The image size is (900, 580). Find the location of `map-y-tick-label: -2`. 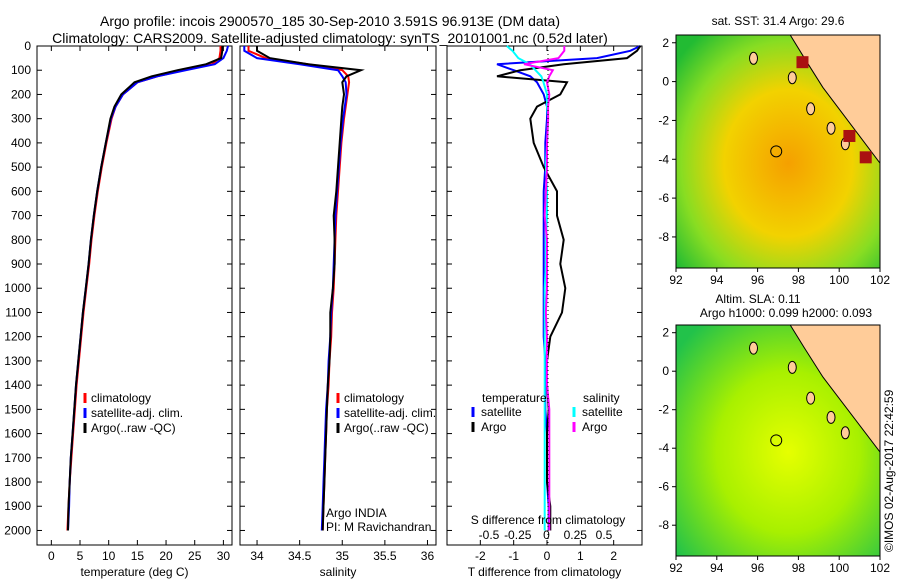

map-y-tick-label: -2 is located at coordinates (663, 120).